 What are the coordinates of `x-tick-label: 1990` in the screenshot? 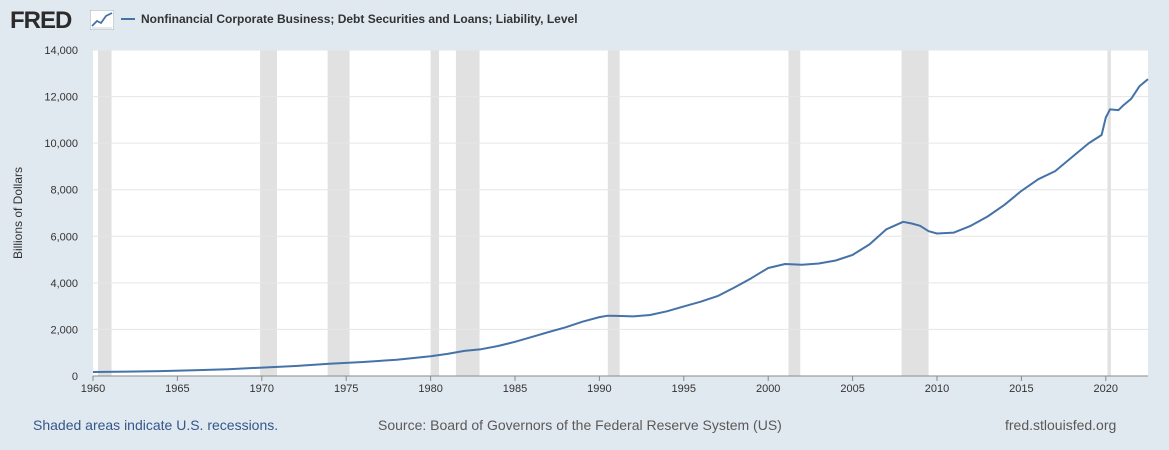 It's located at (599, 389).